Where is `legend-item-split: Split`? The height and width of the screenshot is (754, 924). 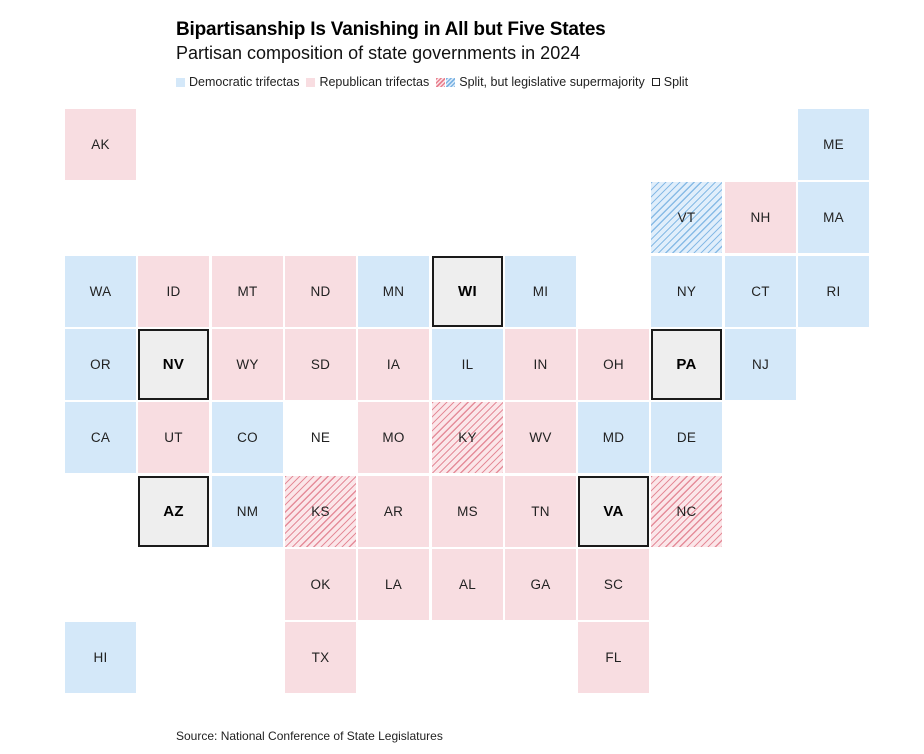
legend-item-split: Split is located at coordinates (670, 82).